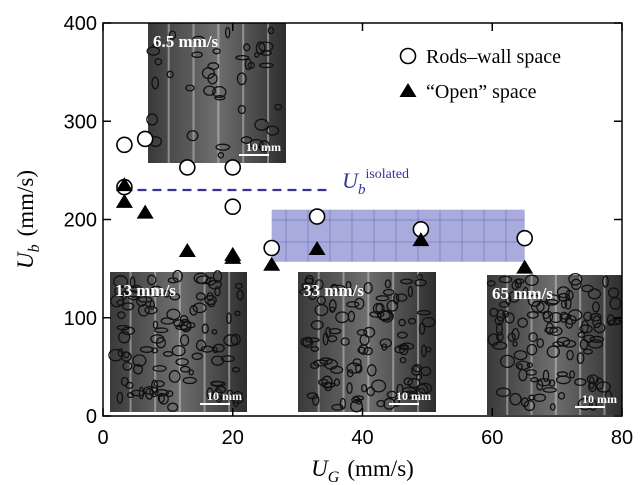 This screenshot has height=485, width=640. I want to click on reference-label: Ubisolated, so click(375, 182).